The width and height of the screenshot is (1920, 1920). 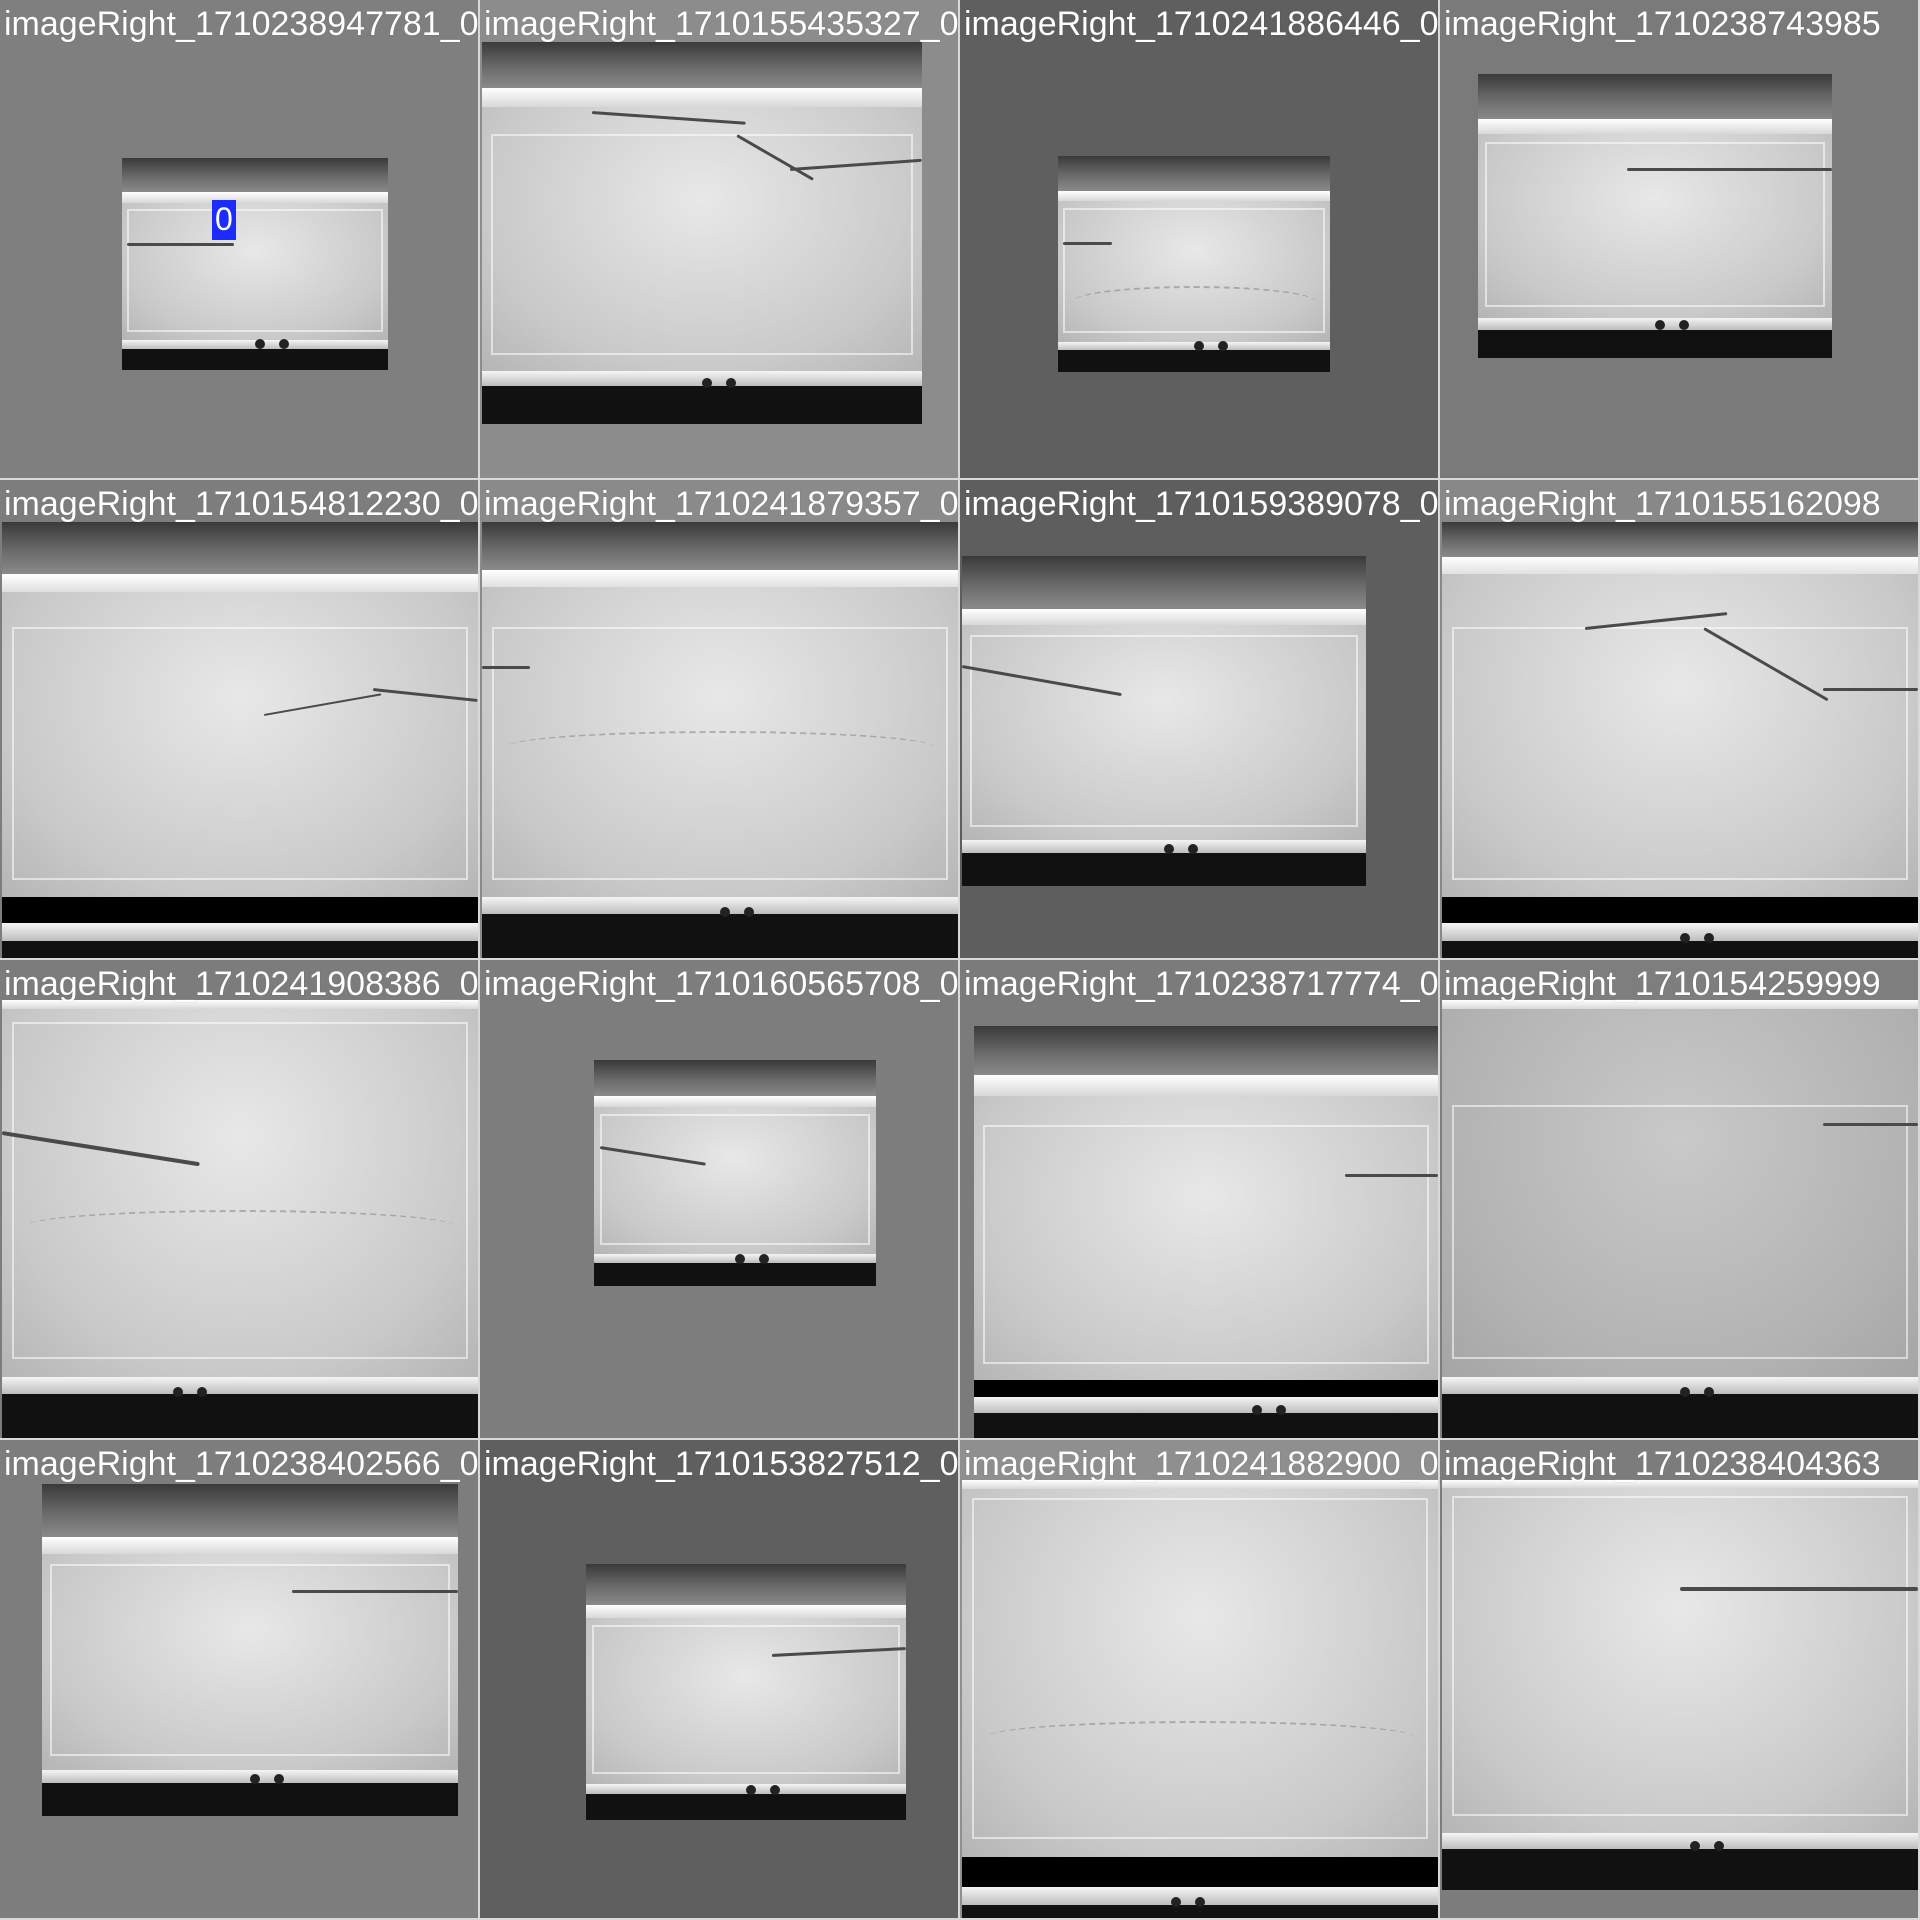 What do you see at coordinates (241, 24) in the screenshot?
I see `tile-filename: imageRight_1710238947781_000000.png` at bounding box center [241, 24].